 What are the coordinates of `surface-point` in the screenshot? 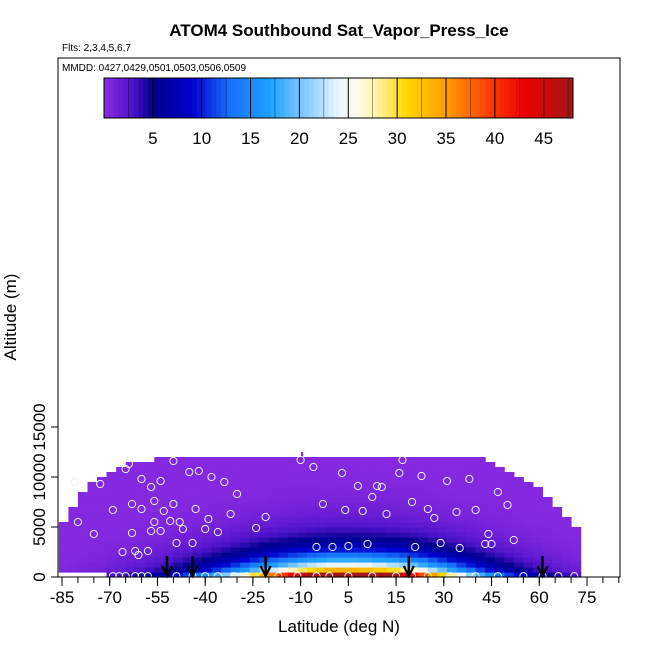 It's located at (176, 576).